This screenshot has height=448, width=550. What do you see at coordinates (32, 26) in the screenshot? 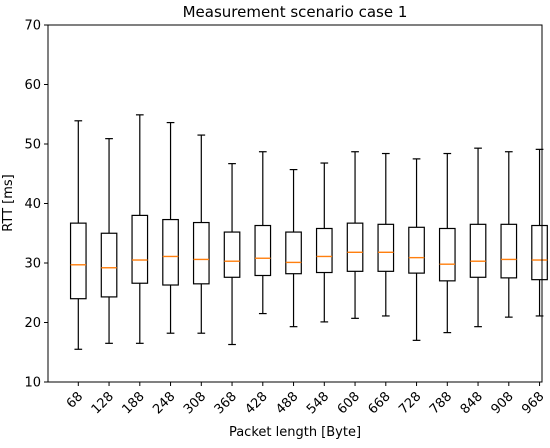
I see `y-tick-label: 70` at bounding box center [32, 26].